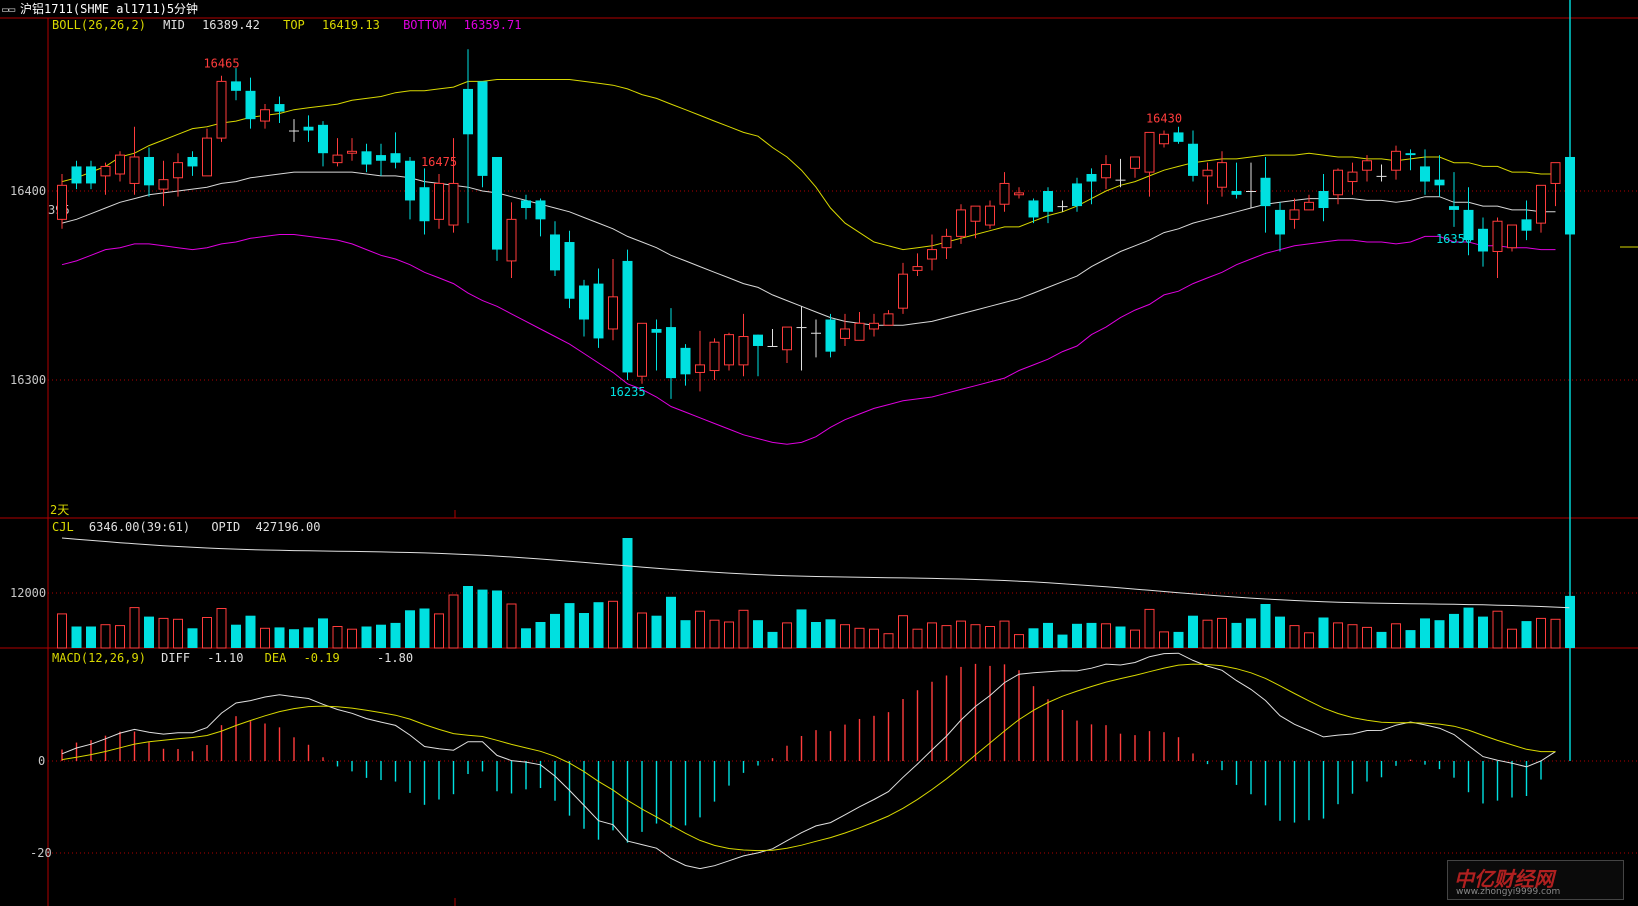 The height and width of the screenshot is (906, 1638). I want to click on boll-top-label: TOP, so click(294, 25).